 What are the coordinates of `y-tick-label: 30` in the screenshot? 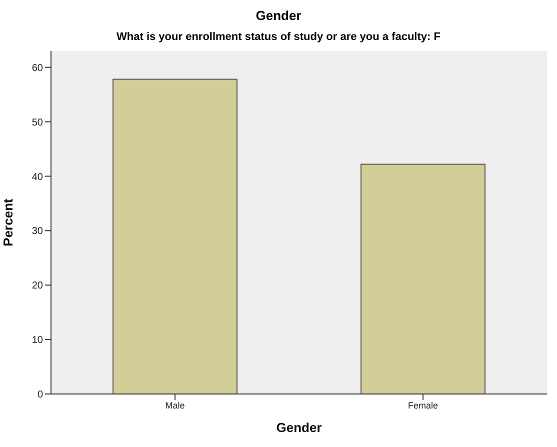 It's located at (38, 232).